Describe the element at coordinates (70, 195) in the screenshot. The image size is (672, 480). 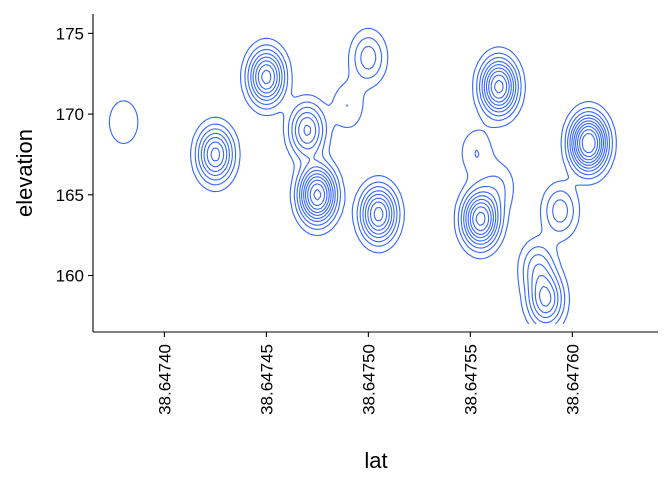
I see `y-tick-label: 165` at that location.